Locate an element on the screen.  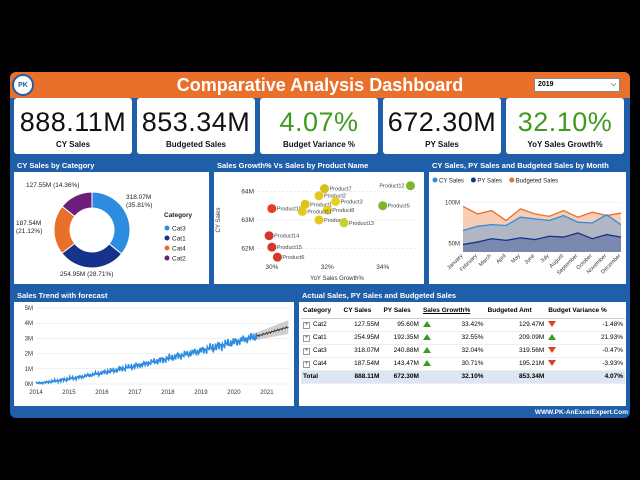
cell-text: 30.71% is located at coordinates (472, 363).